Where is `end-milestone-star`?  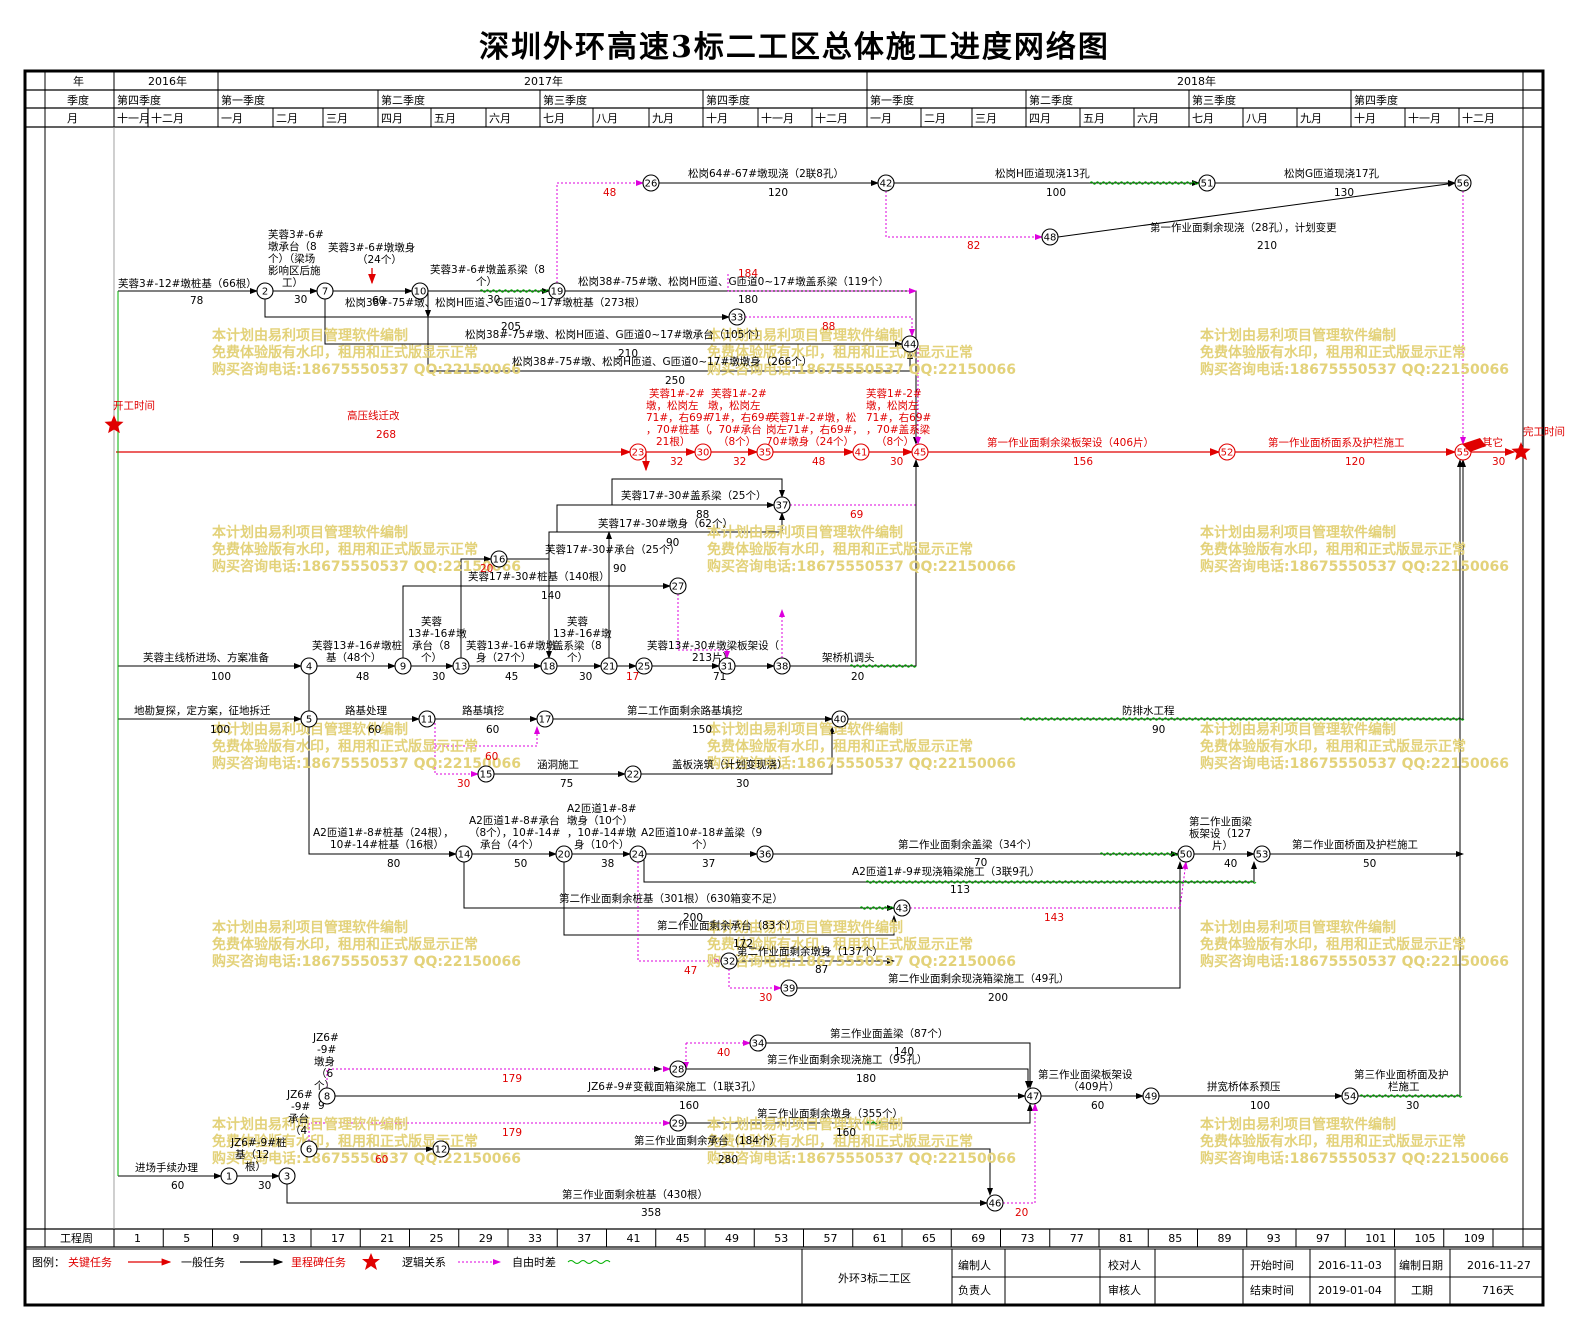
end-milestone-star is located at coordinates (1521, 451).